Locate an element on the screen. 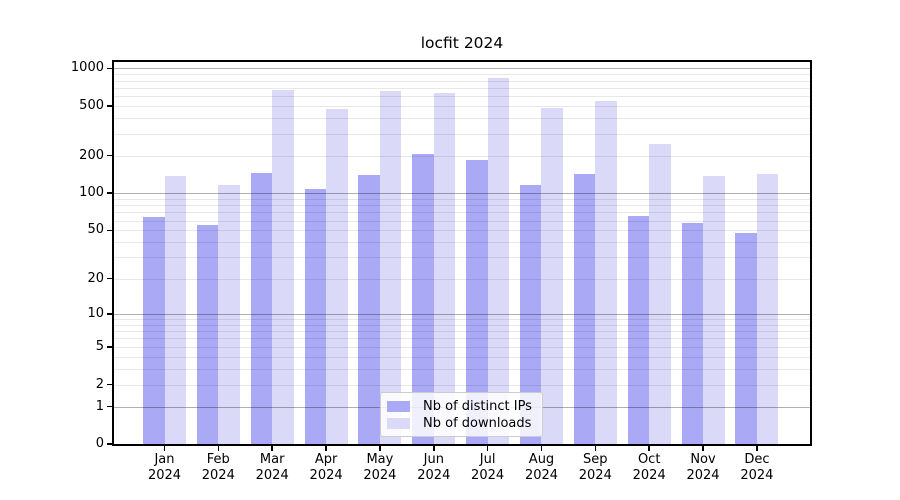  x-tick-label: Sep 2024 is located at coordinates (595, 467).